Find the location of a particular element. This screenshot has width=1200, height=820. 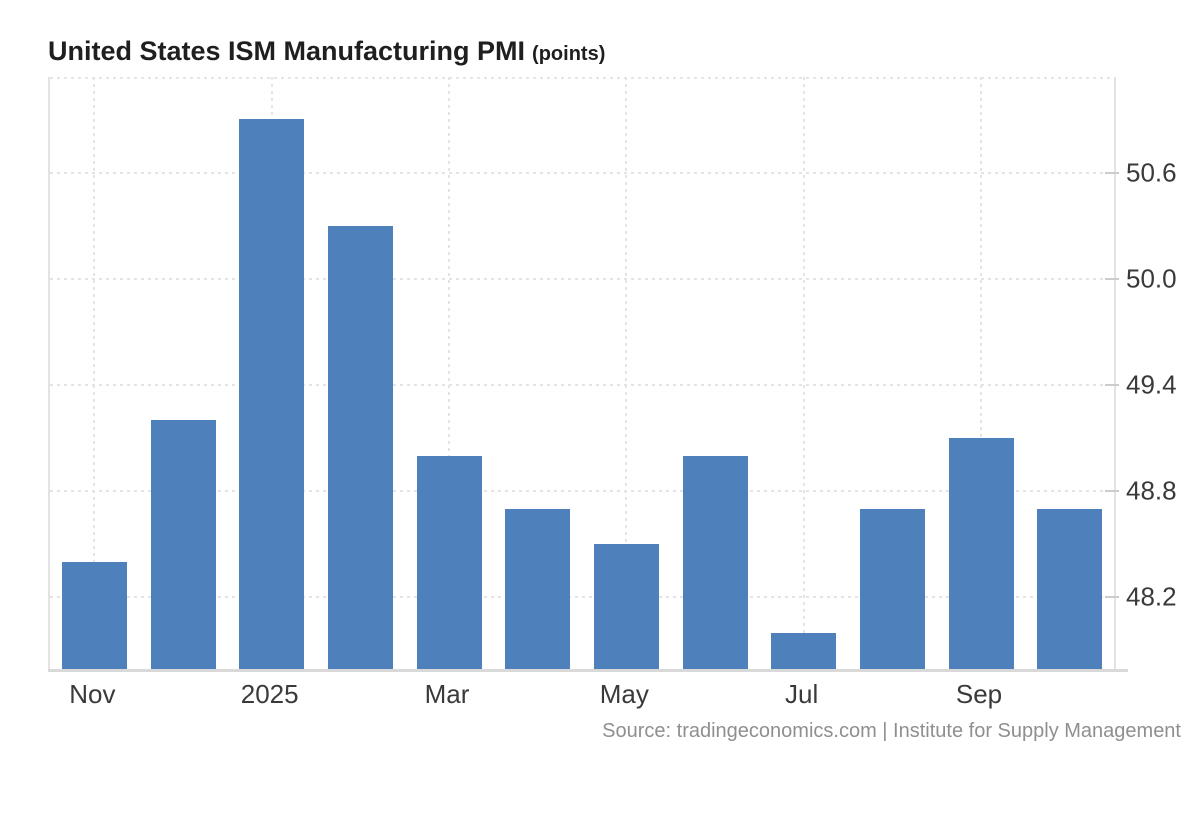

bar-oct is located at coordinates (1070, 589).